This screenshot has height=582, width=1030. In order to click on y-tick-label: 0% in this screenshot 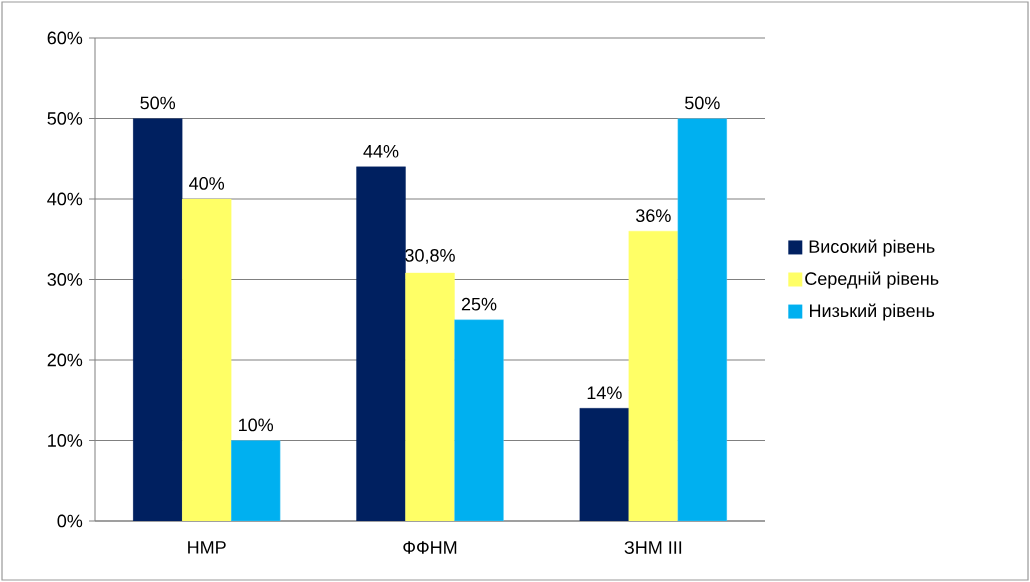, I will do `click(70, 521)`.